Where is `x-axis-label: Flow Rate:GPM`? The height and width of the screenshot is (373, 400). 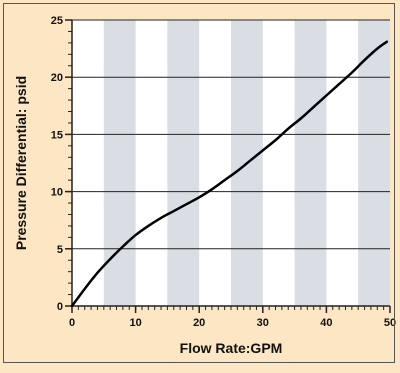
x-axis-label: Flow Rate:GPM is located at coordinates (231, 348).